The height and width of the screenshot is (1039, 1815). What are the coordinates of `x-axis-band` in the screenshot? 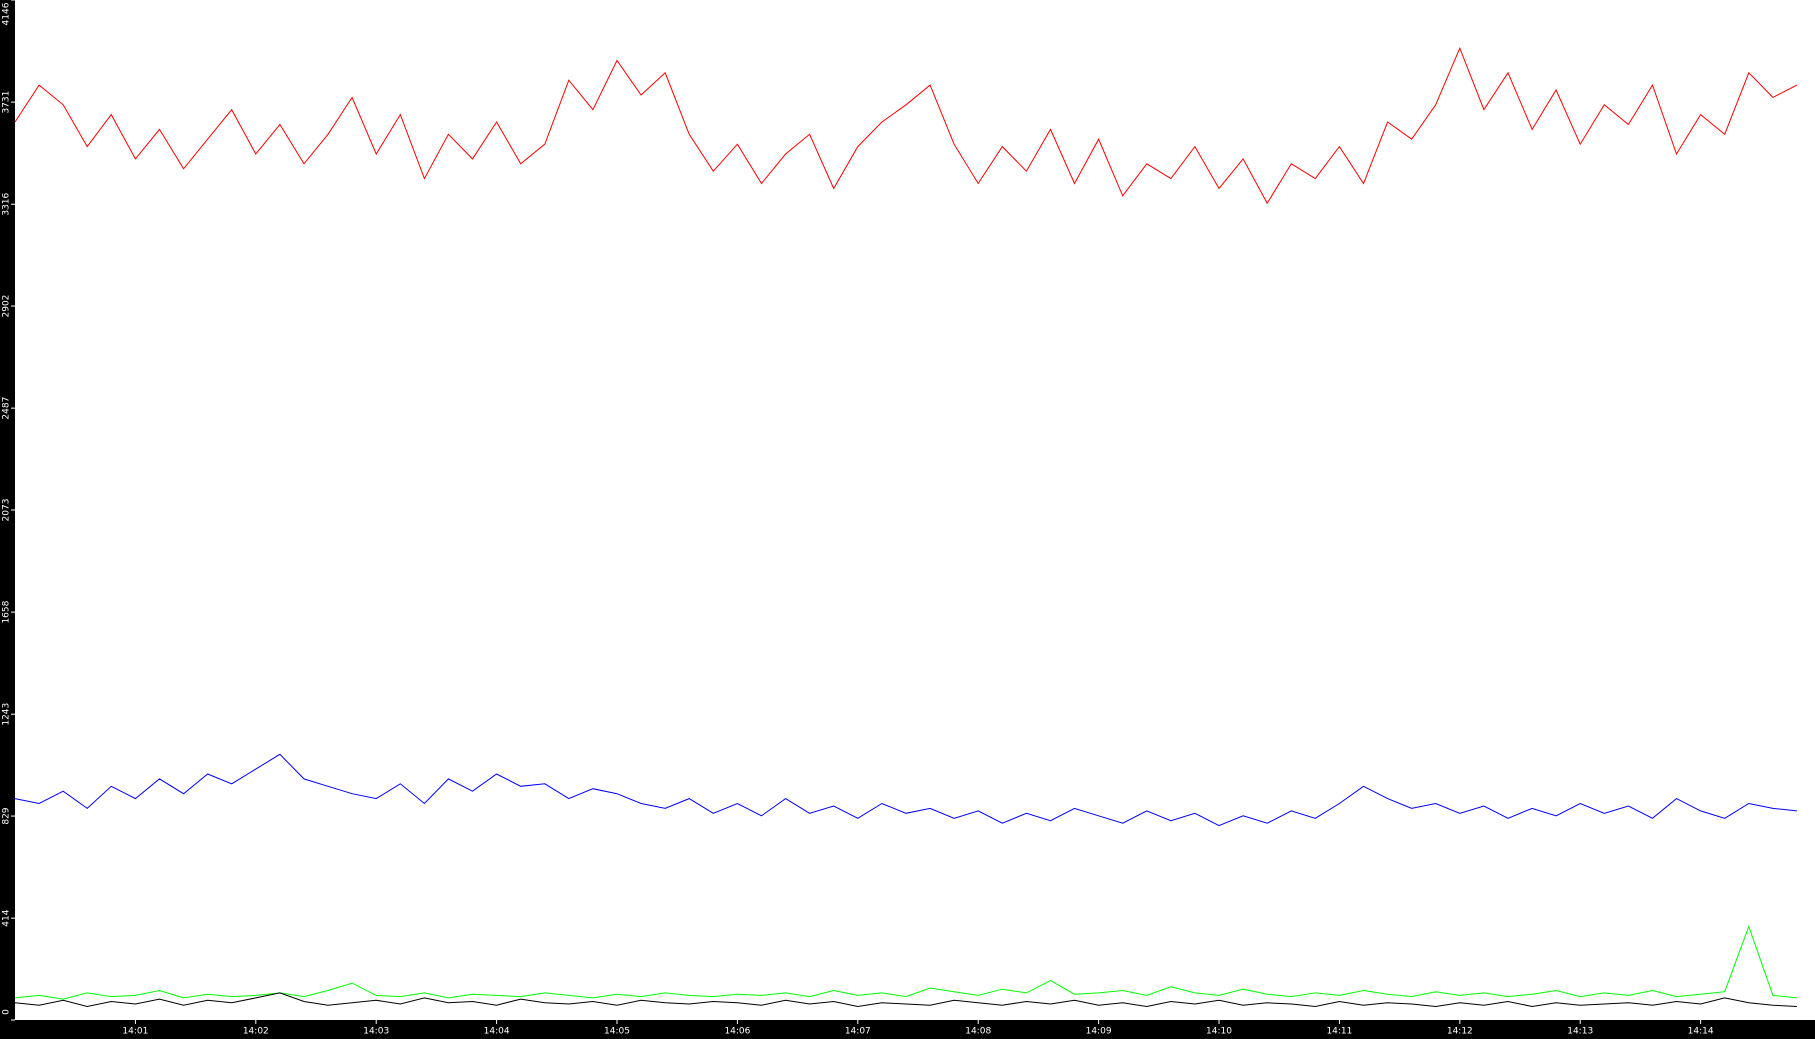 It's located at (907, 1029).